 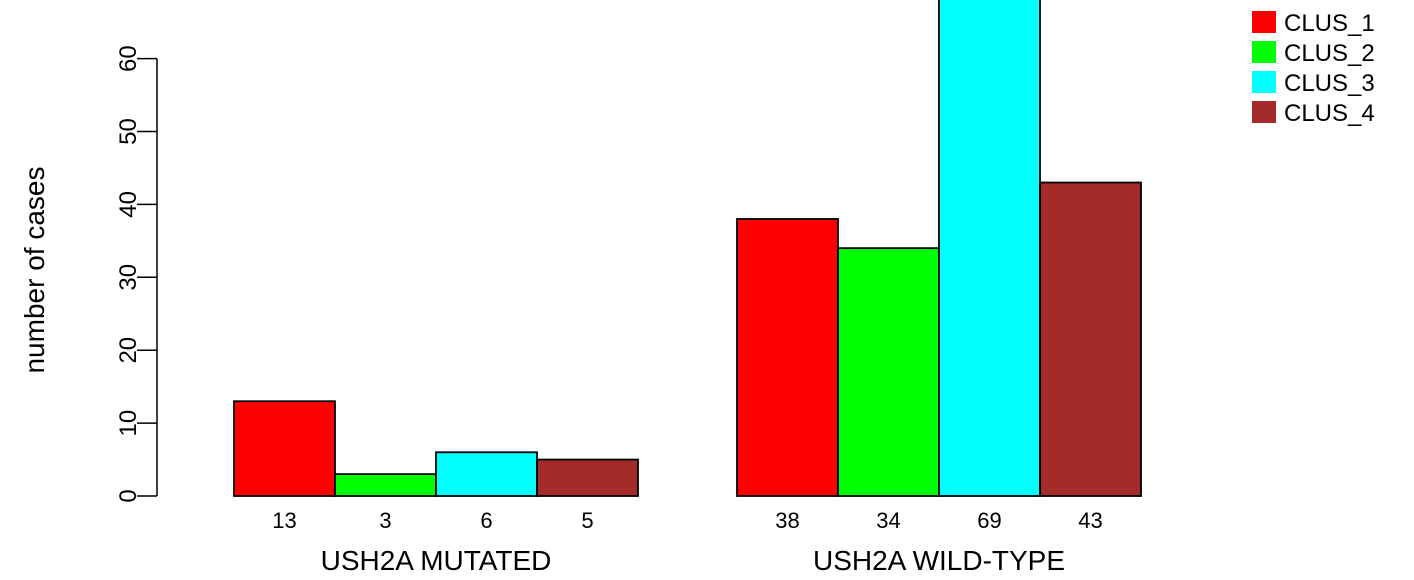 What do you see at coordinates (1329, 23) in the screenshot?
I see `legend-label: CLUS_1` at bounding box center [1329, 23].